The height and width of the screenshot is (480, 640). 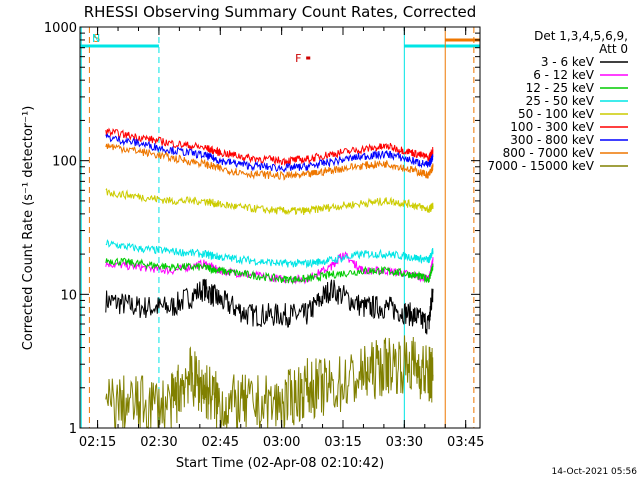 What do you see at coordinates (564, 75) in the screenshot?
I see `legend-label-2: 6 - 12 keV` at bounding box center [564, 75].